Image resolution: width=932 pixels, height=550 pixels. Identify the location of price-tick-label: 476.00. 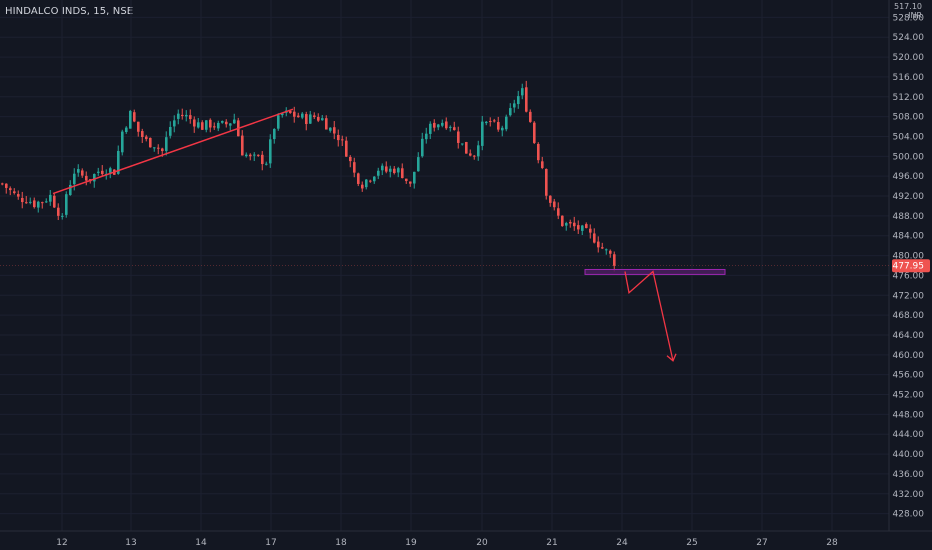
(909, 276).